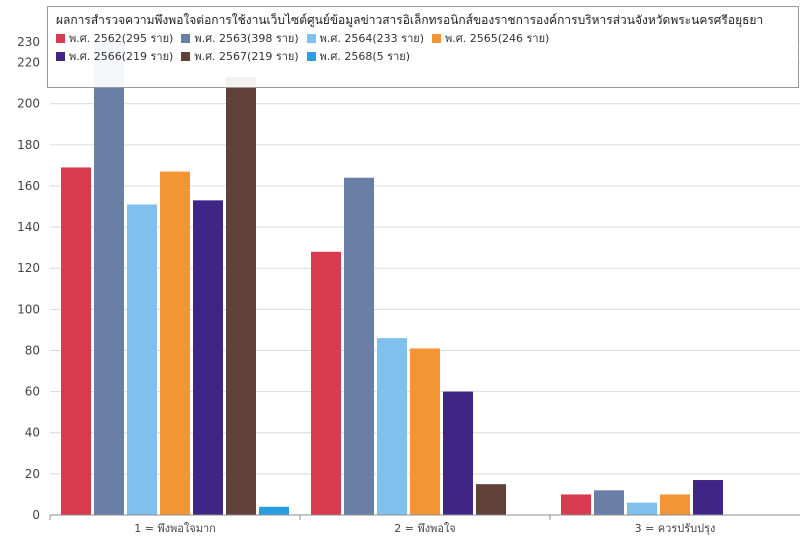  I want to click on legend-item: พ.ศ. 2564(233 ราย), so click(365, 38).